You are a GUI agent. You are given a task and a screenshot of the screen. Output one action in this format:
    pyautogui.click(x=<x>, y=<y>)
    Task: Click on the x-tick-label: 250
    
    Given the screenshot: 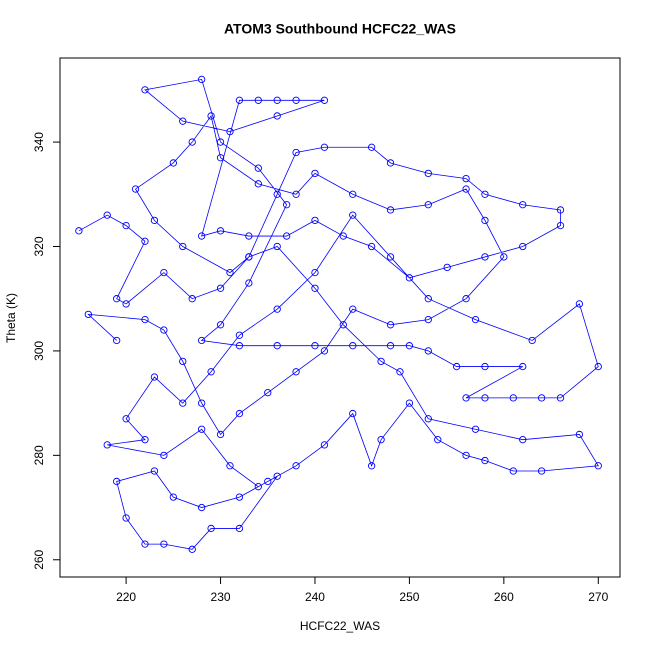 What is the action you would take?
    pyautogui.click(x=409, y=597)
    